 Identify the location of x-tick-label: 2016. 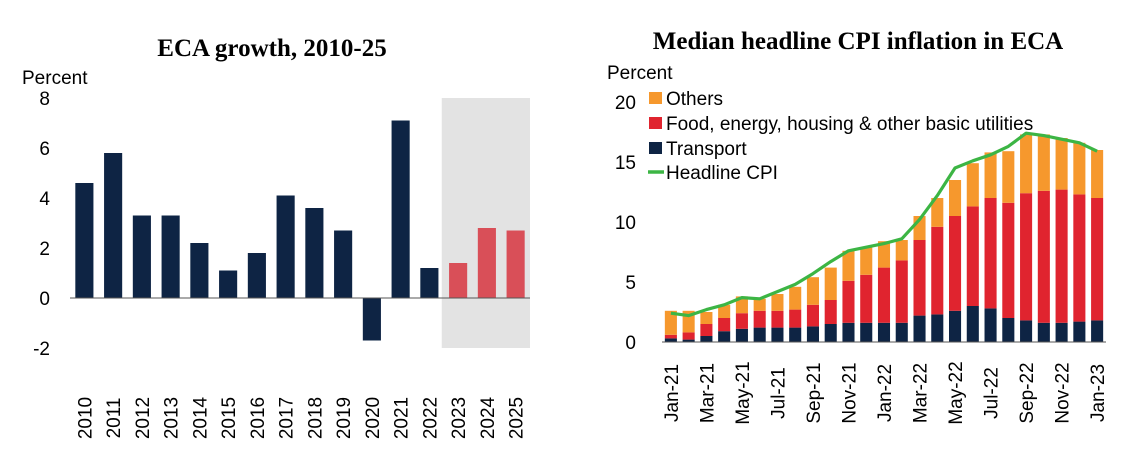
(258, 418).